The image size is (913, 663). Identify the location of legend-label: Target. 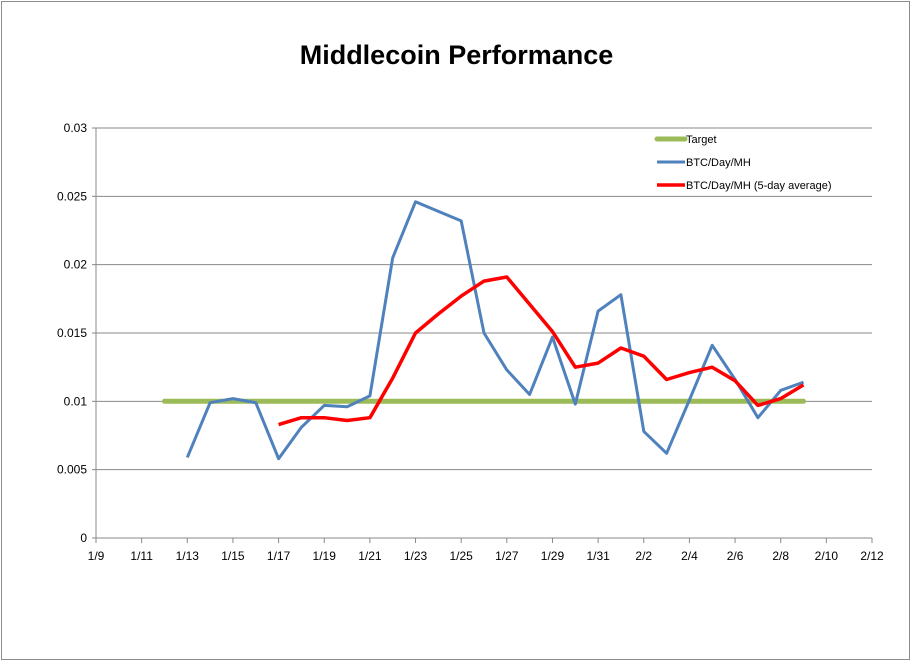
(701, 140).